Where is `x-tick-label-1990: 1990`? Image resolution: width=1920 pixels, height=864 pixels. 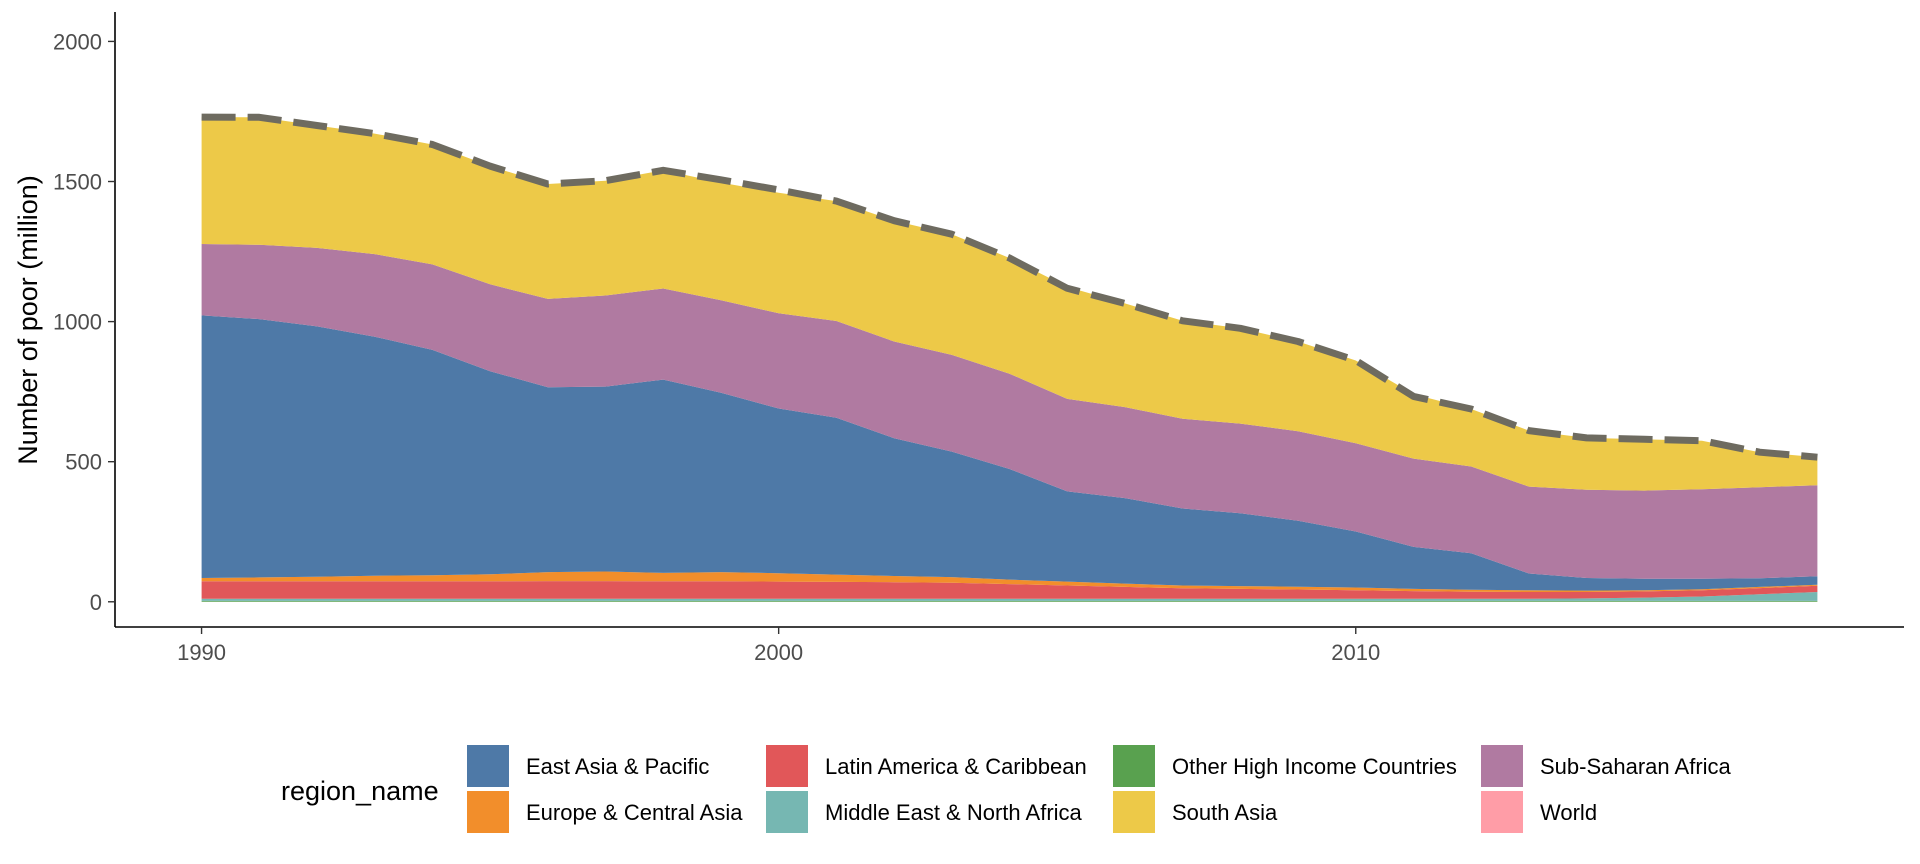
x-tick-label-1990: 1990 is located at coordinates (201, 652).